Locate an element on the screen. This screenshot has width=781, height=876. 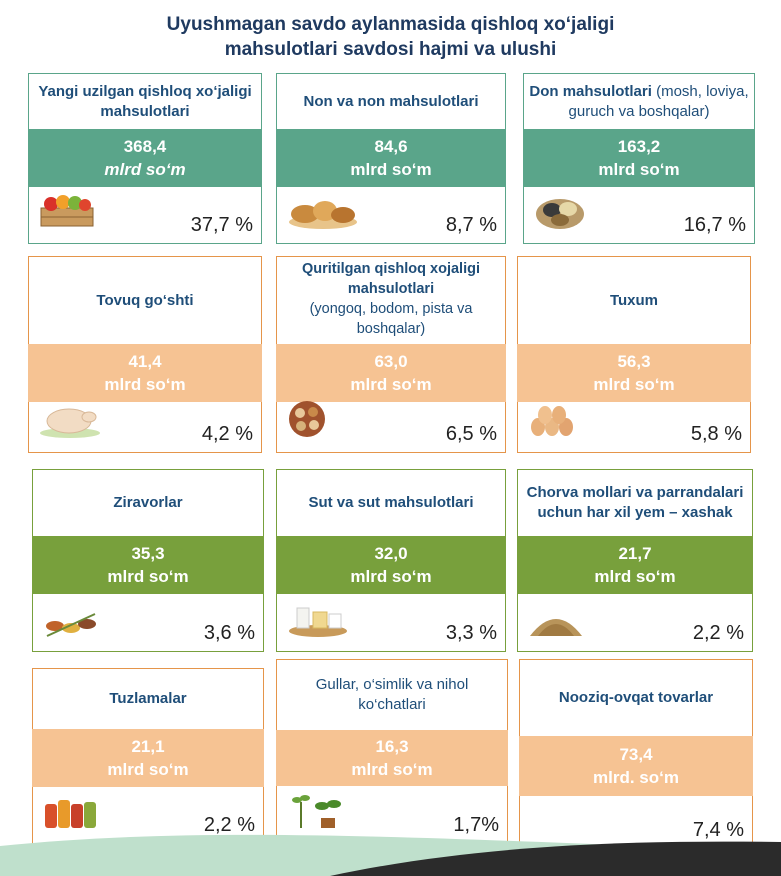
value: 163,2 is located at coordinates (639, 146).